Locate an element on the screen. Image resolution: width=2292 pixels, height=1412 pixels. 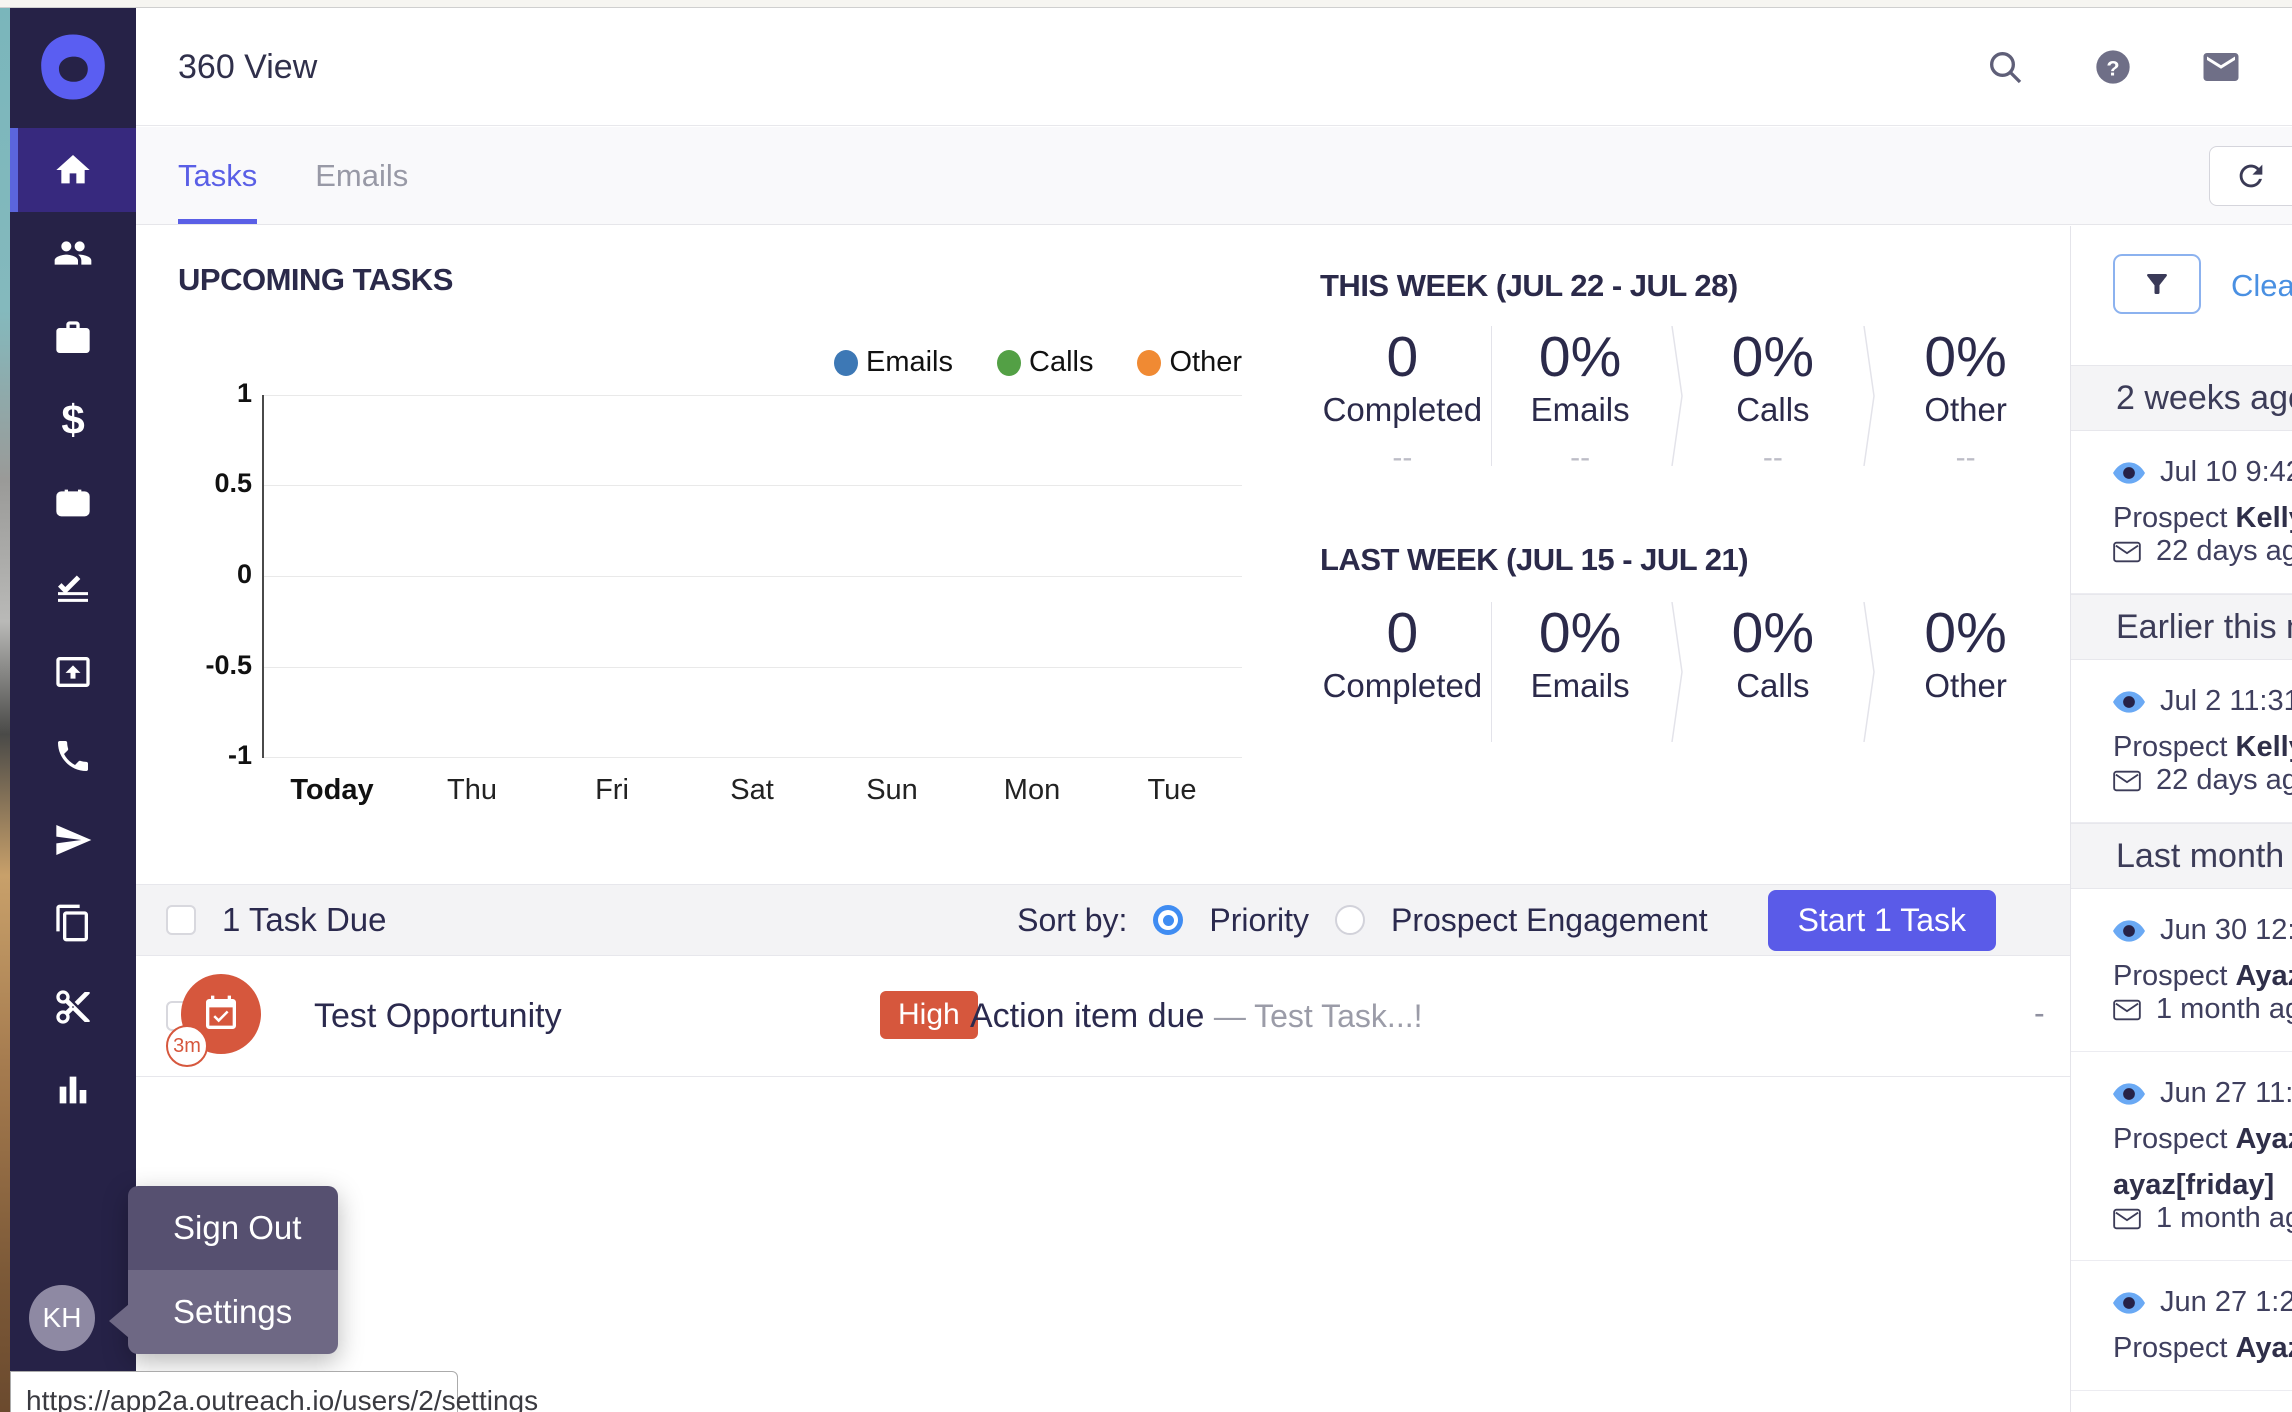
sidebar-item-templates is located at coordinates (73, 923).